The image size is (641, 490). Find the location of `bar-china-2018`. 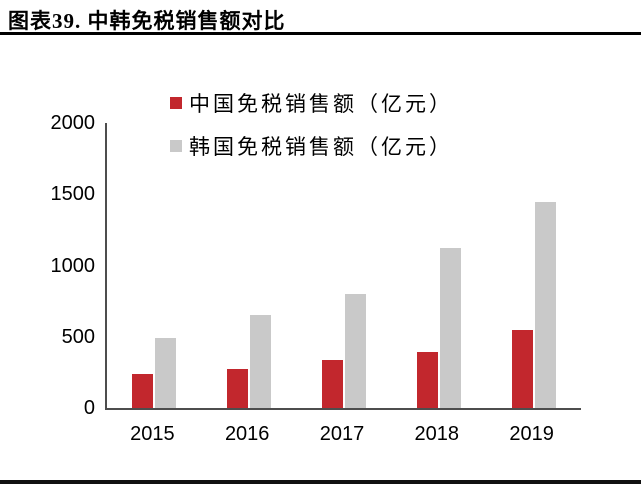

bar-china-2018 is located at coordinates (427, 379).